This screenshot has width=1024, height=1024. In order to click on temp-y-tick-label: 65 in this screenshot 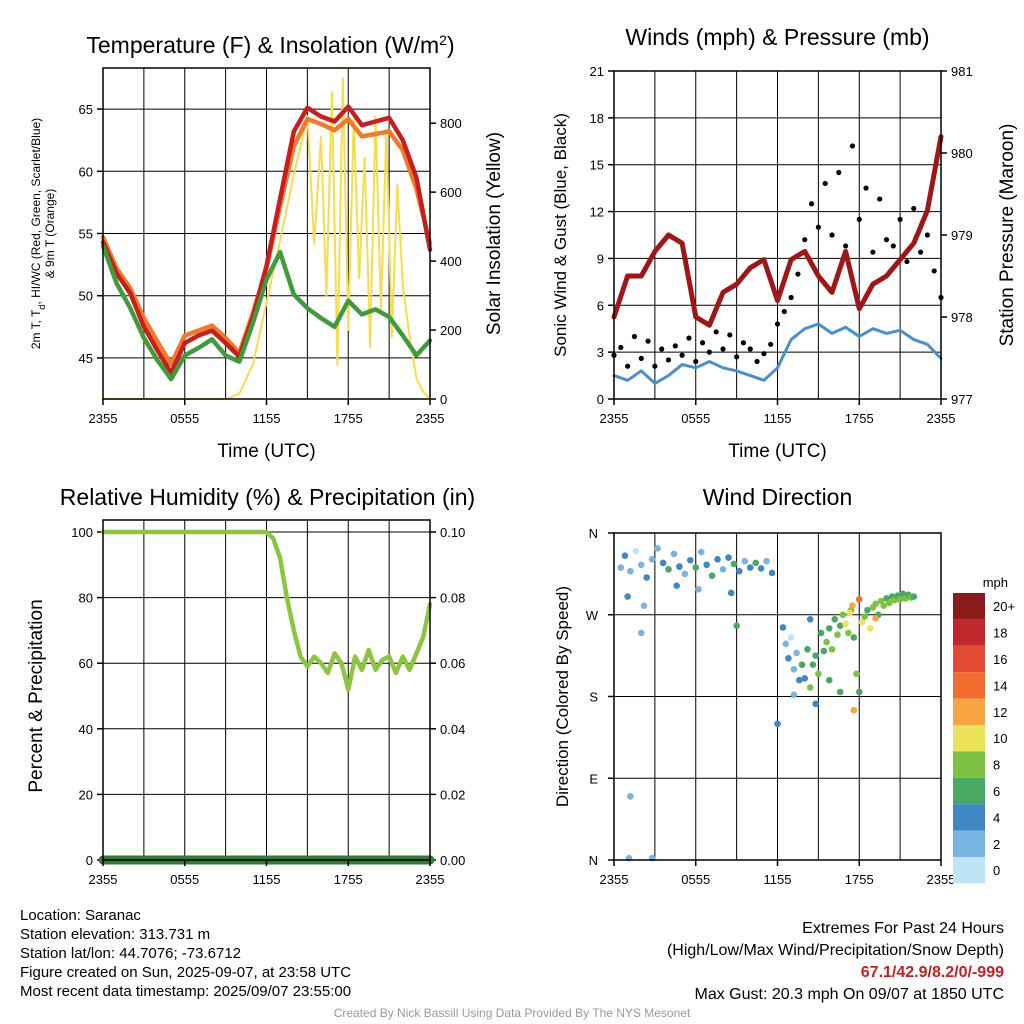, I will do `click(86, 109)`.